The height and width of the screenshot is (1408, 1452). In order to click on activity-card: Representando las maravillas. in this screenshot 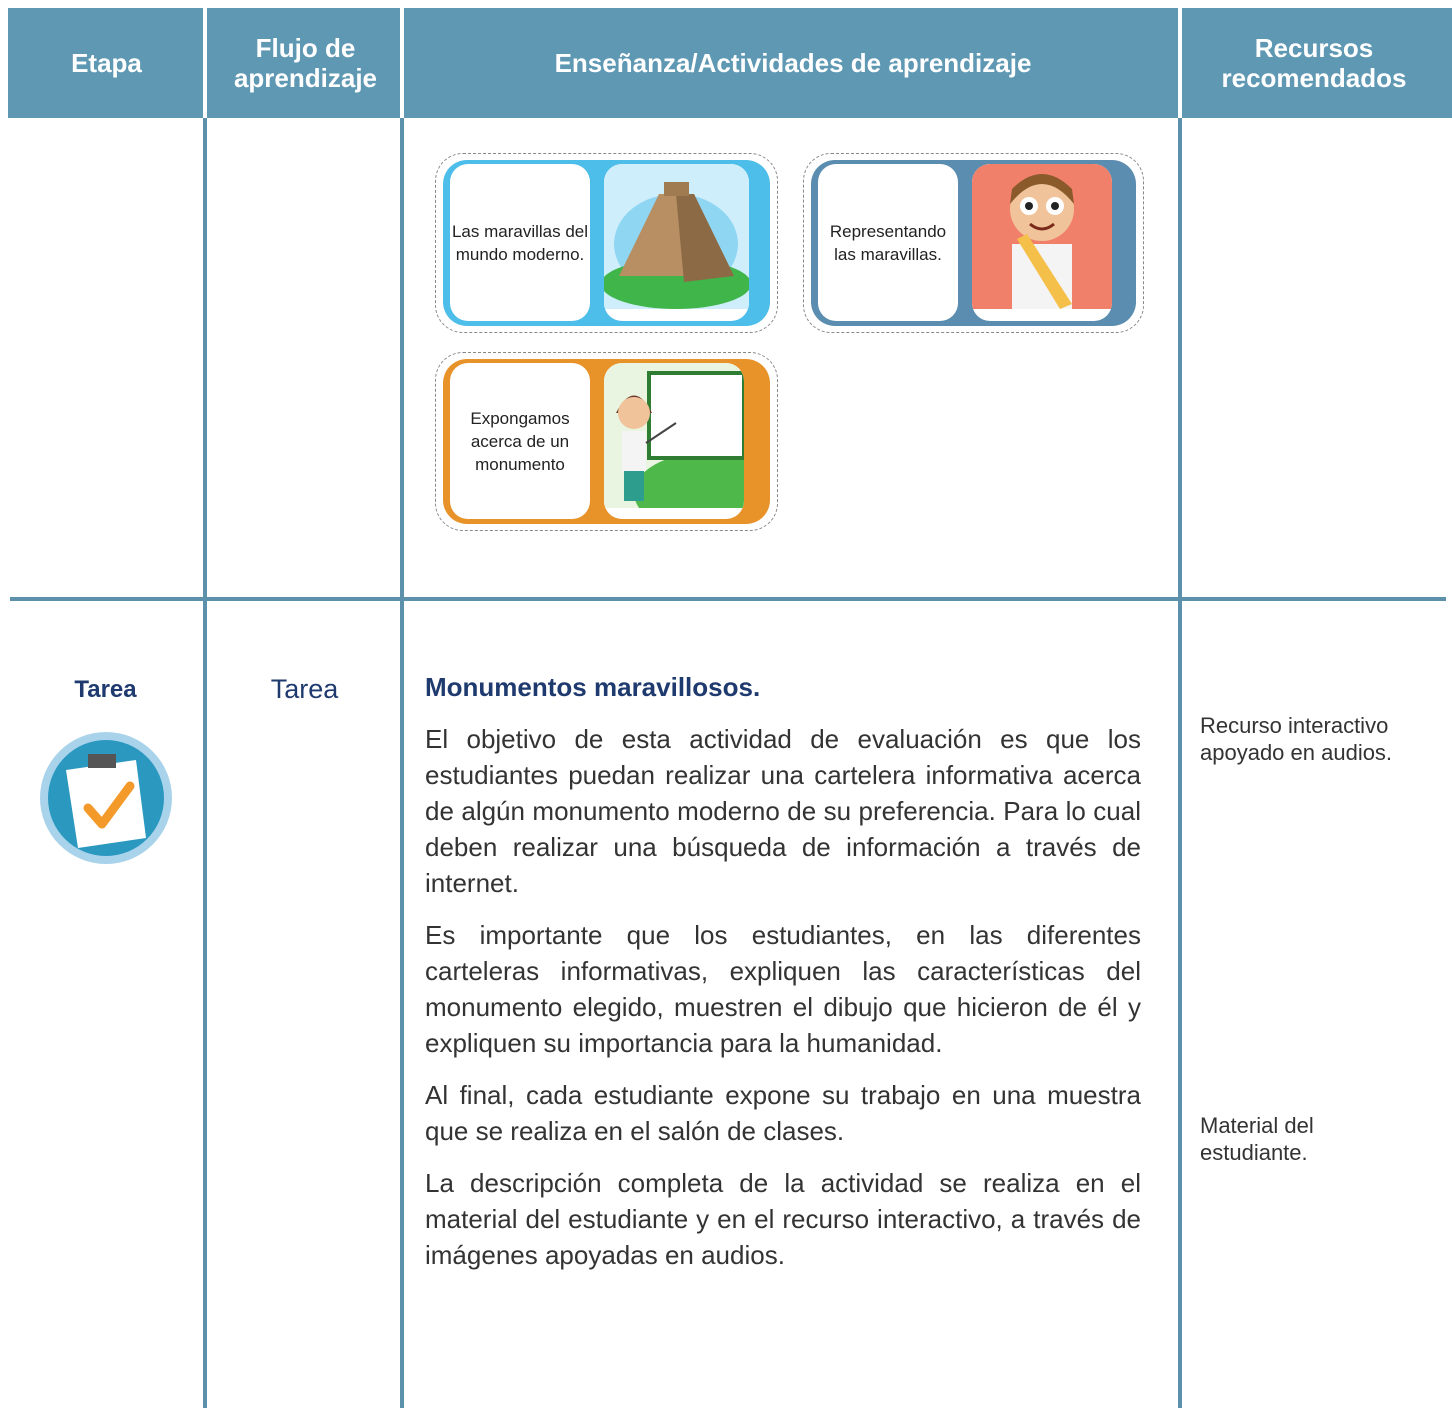, I will do `click(973, 243)`.